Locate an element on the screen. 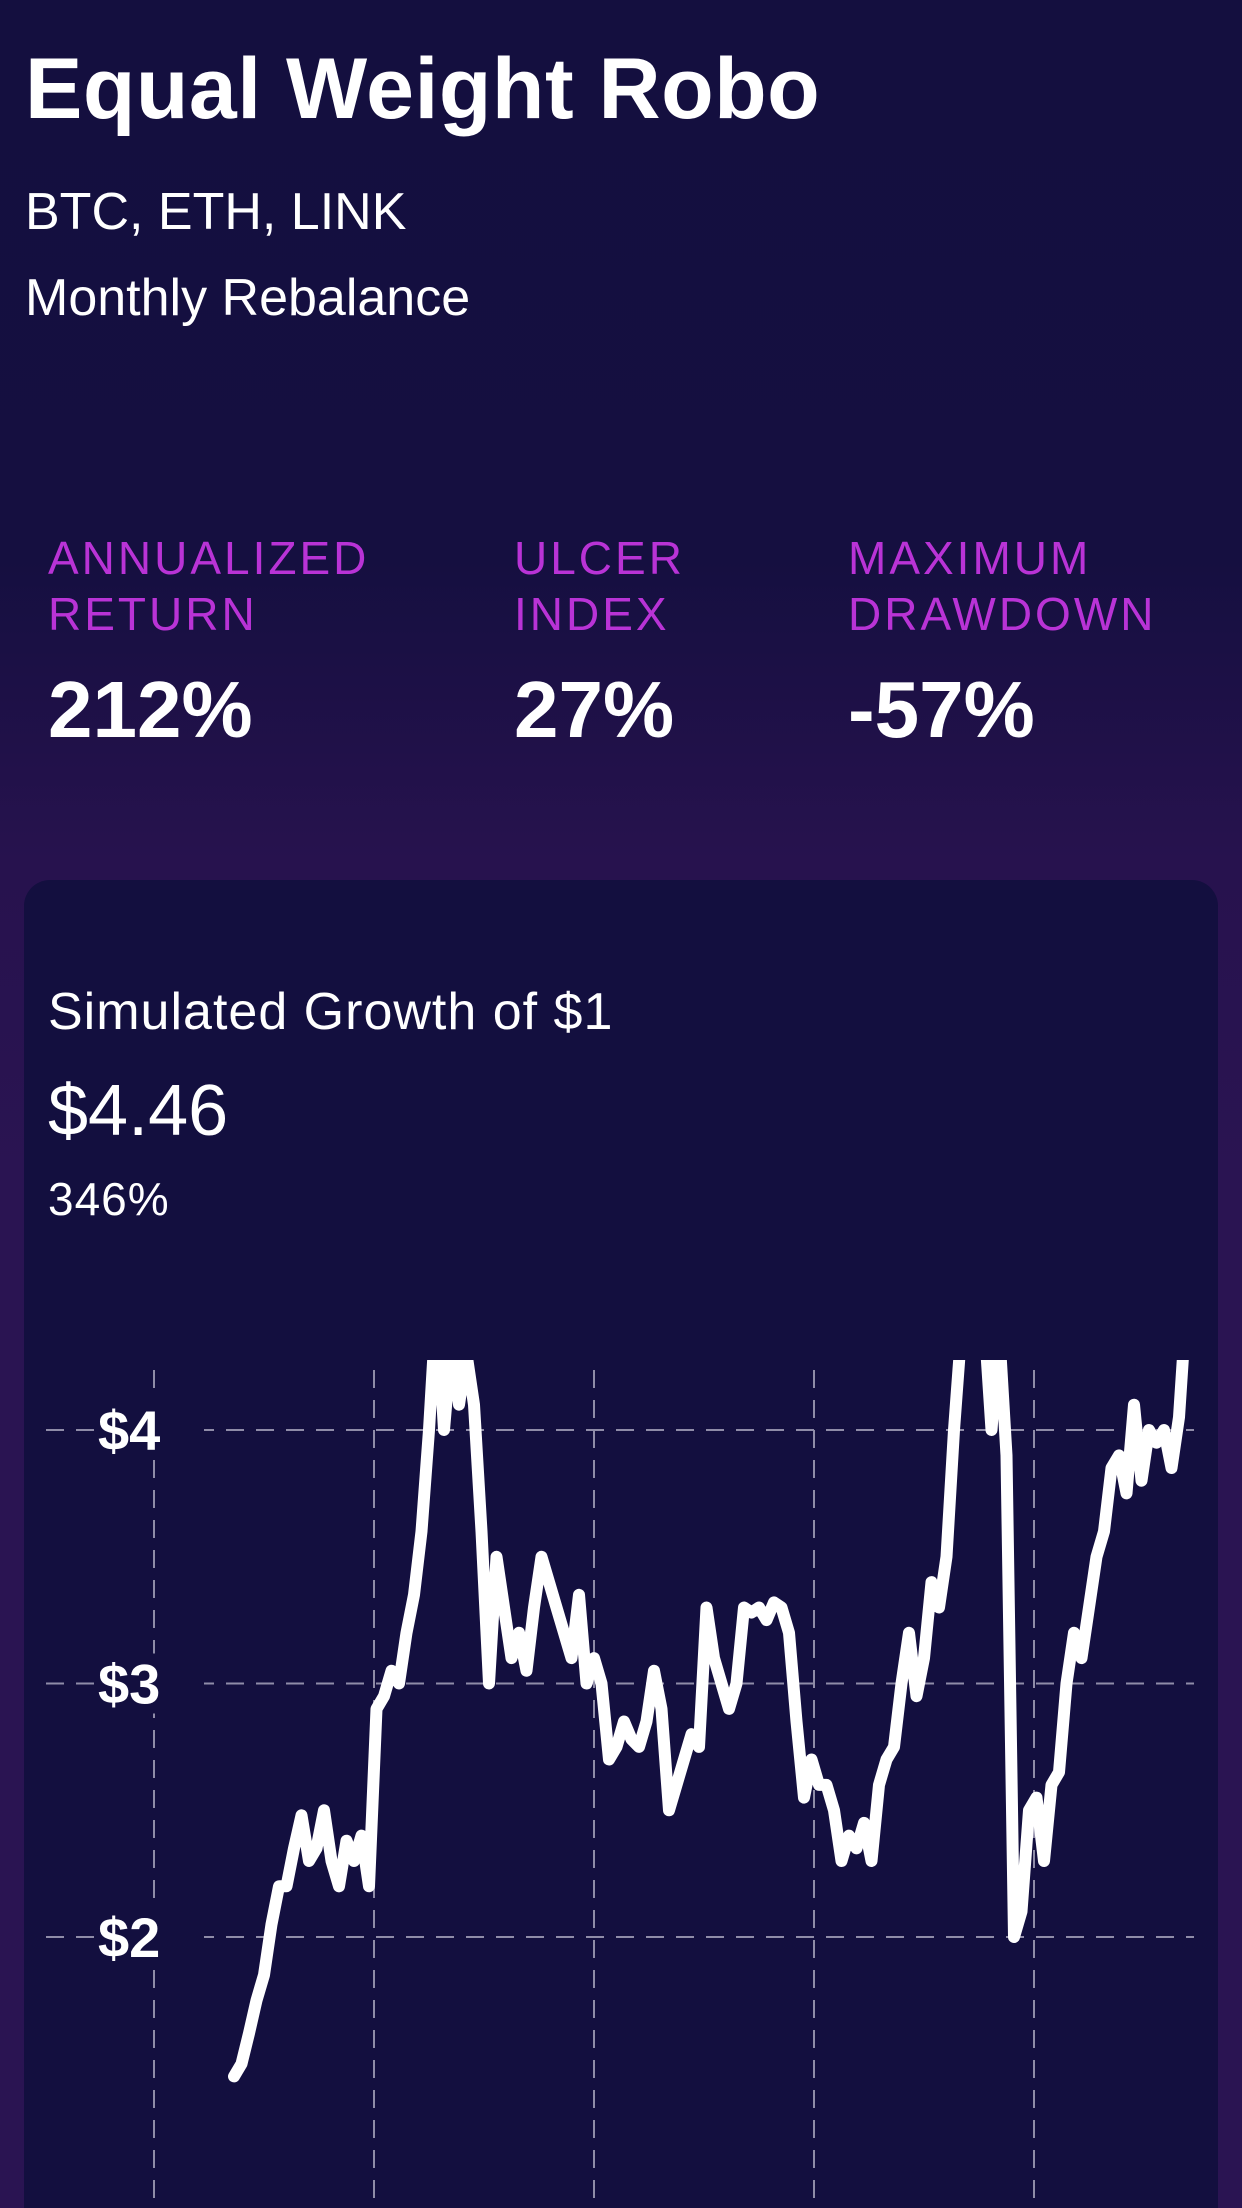  growth-amount: $4.46 is located at coordinates (138, 1111).